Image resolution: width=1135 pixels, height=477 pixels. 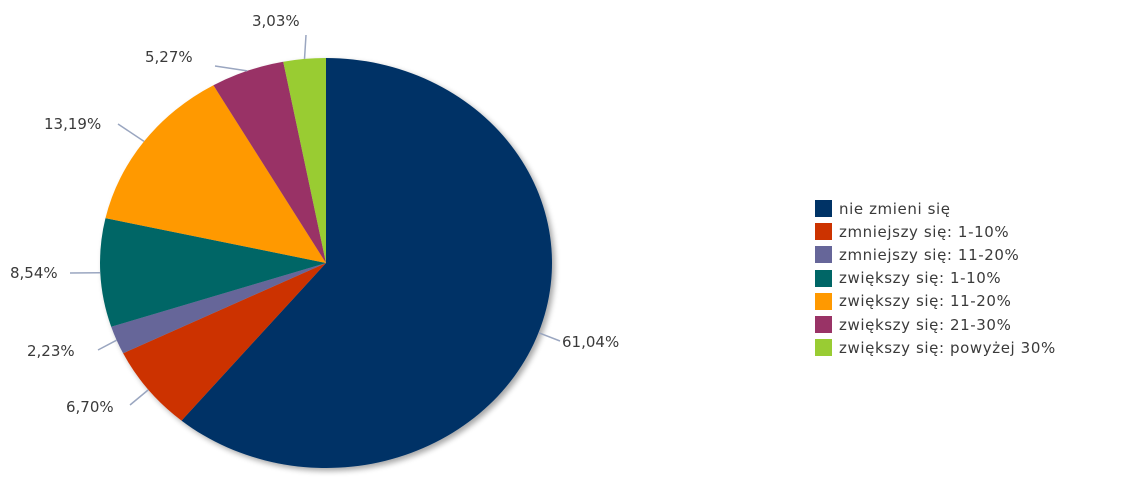 What do you see at coordinates (925, 324) in the screenshot?
I see `legend-label: zwiększy się: 21-30%` at bounding box center [925, 324].